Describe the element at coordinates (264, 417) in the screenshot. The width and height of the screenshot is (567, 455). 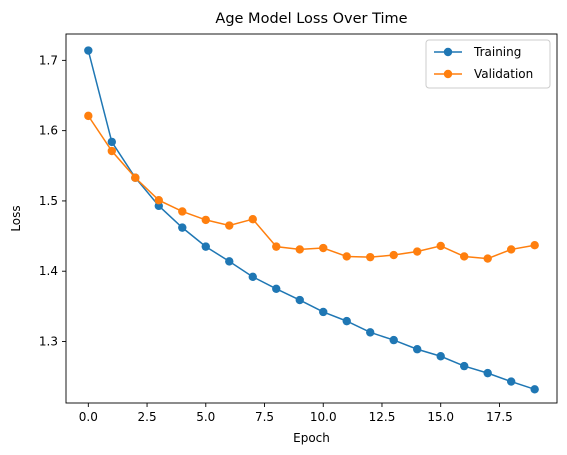
I see `x-tick-label: 7.5` at that location.